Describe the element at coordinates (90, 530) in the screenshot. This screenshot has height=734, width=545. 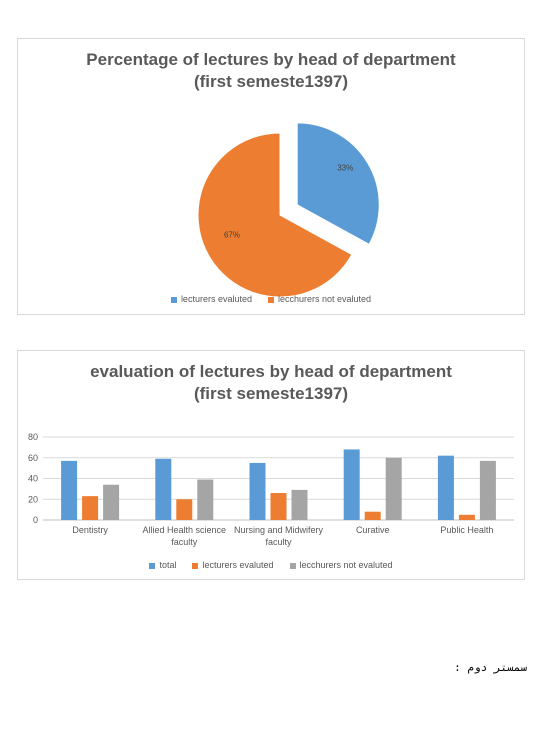
I see `x-category-label: Dentistry` at that location.